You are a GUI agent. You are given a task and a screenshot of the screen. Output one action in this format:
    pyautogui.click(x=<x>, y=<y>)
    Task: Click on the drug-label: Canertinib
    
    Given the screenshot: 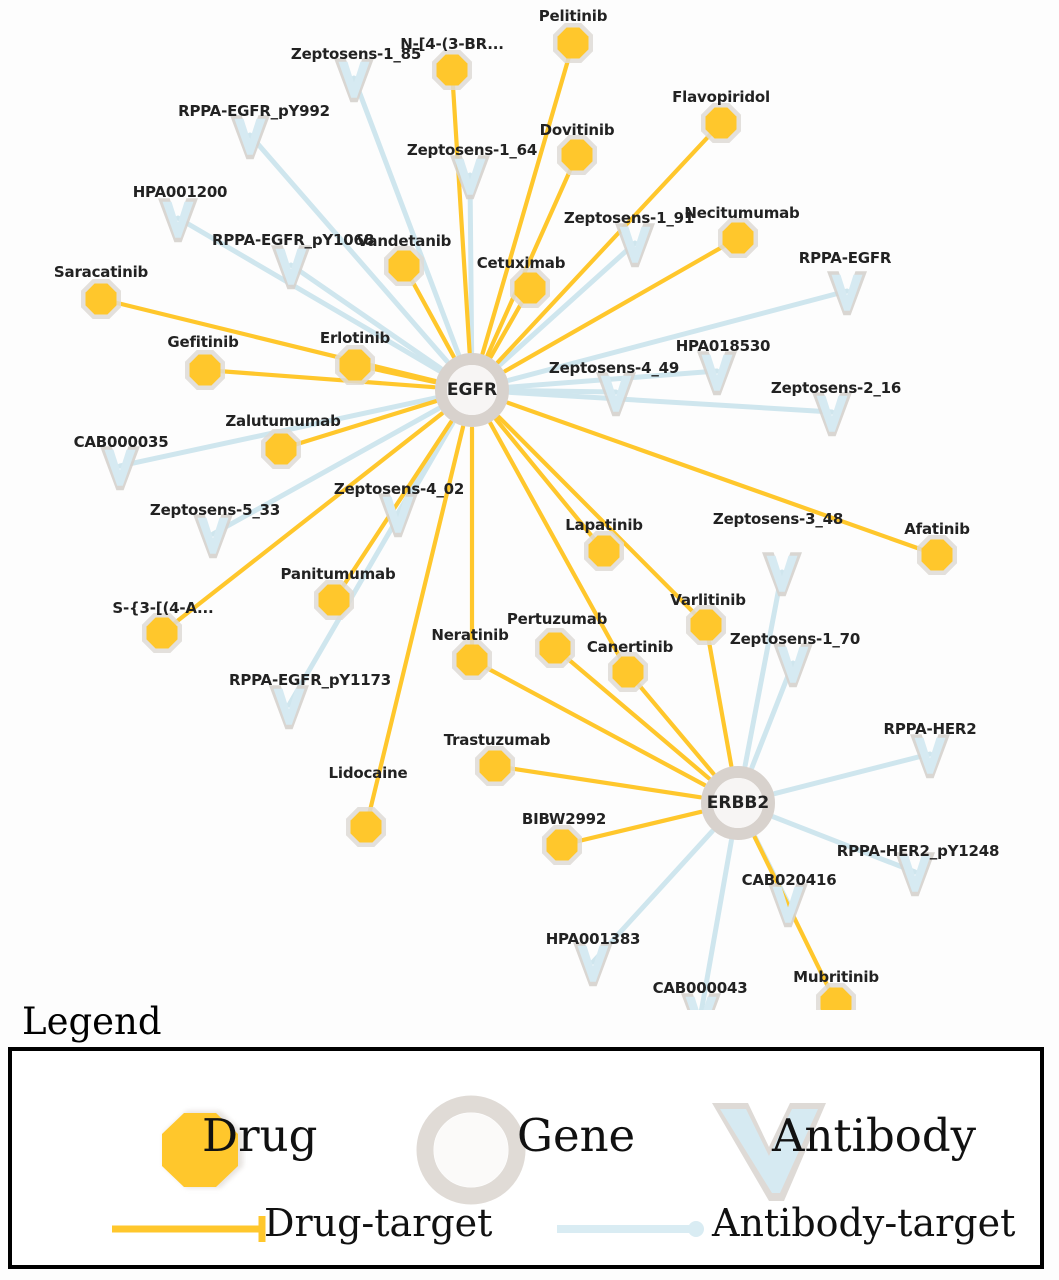 What is the action you would take?
    pyautogui.click(x=630, y=647)
    